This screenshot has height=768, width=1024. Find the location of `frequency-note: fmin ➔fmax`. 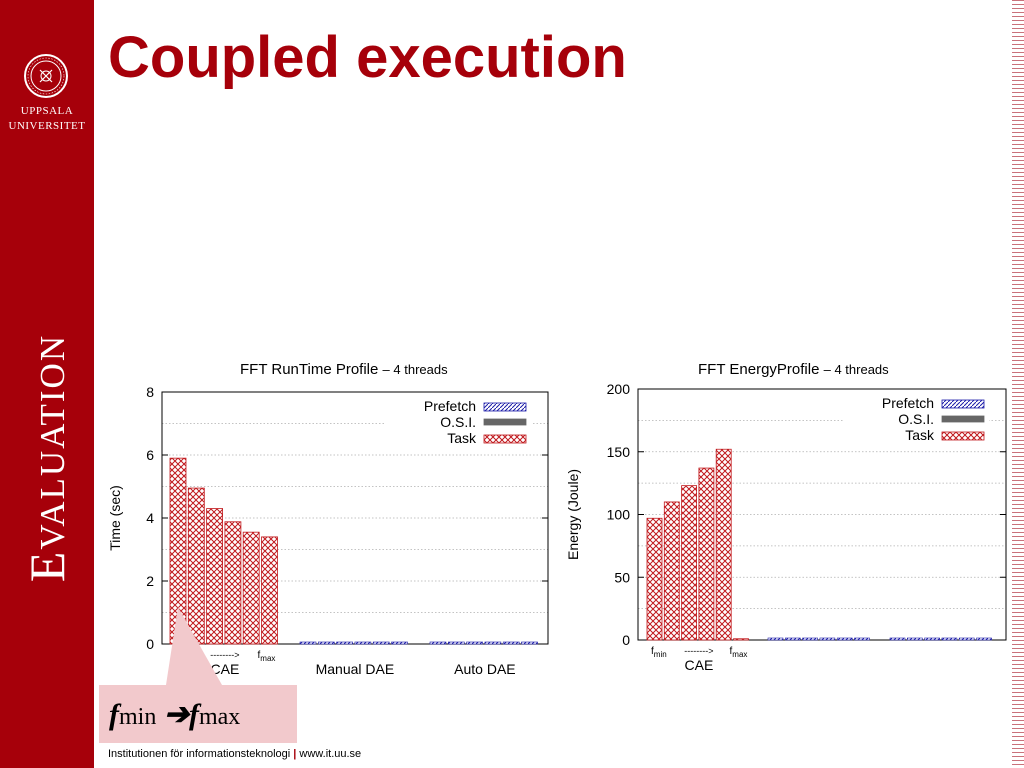

frequency-note: fmin ➔fmax is located at coordinates (198, 714).